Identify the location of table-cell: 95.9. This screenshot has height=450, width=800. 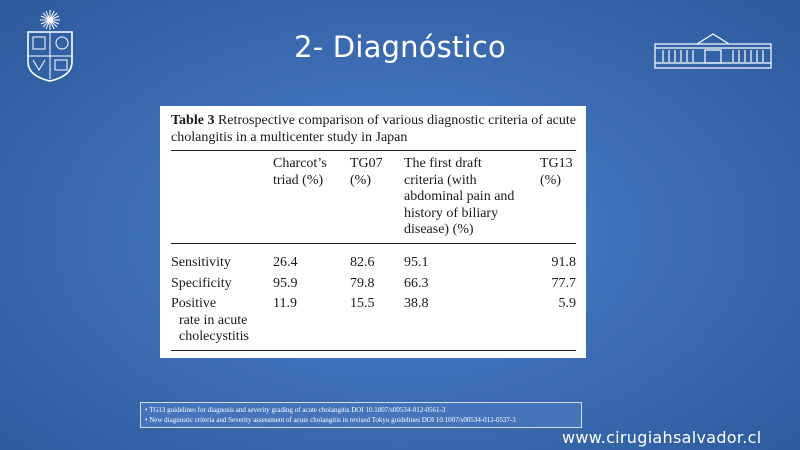
(285, 283).